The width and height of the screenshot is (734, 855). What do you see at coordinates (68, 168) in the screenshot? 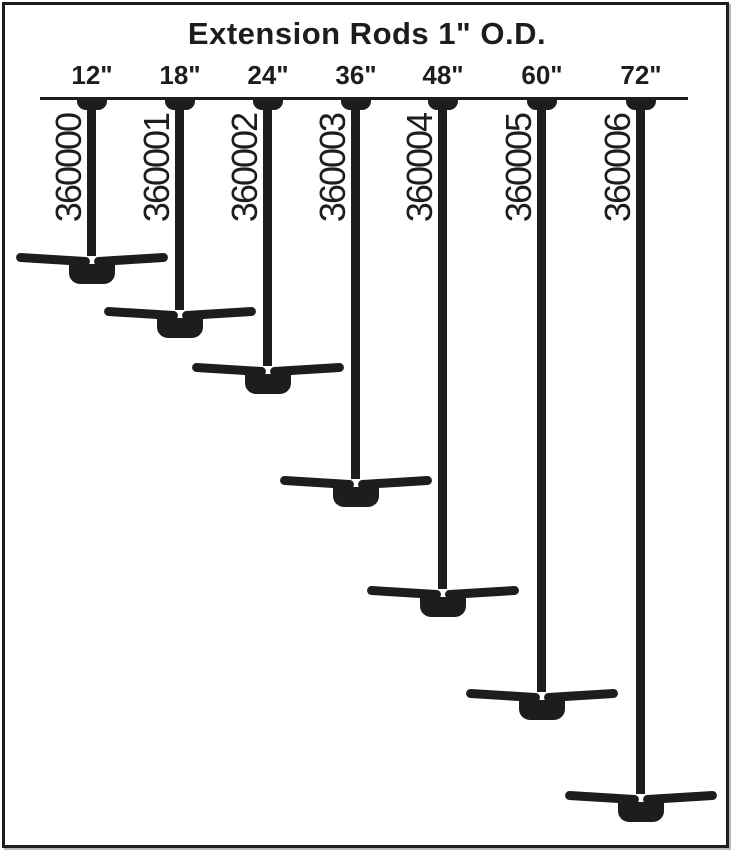
I see `part-number-label: 360000` at bounding box center [68, 168].